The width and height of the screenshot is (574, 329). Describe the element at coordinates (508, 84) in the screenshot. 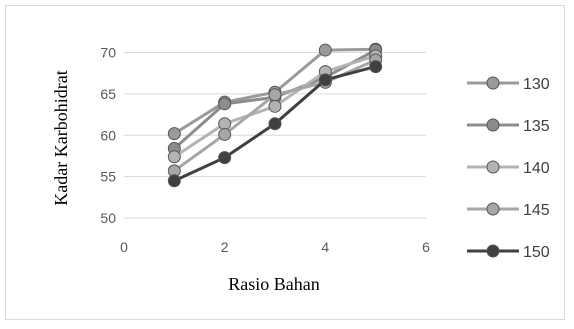

I see `legend-item-130: 130` at that location.